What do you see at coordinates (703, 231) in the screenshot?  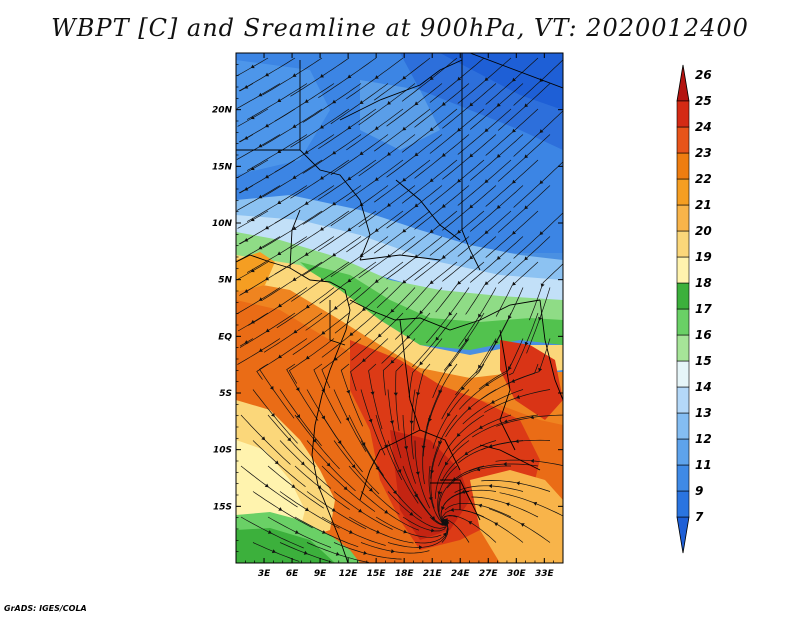 I see `colorbar-label: 20` at bounding box center [703, 231].